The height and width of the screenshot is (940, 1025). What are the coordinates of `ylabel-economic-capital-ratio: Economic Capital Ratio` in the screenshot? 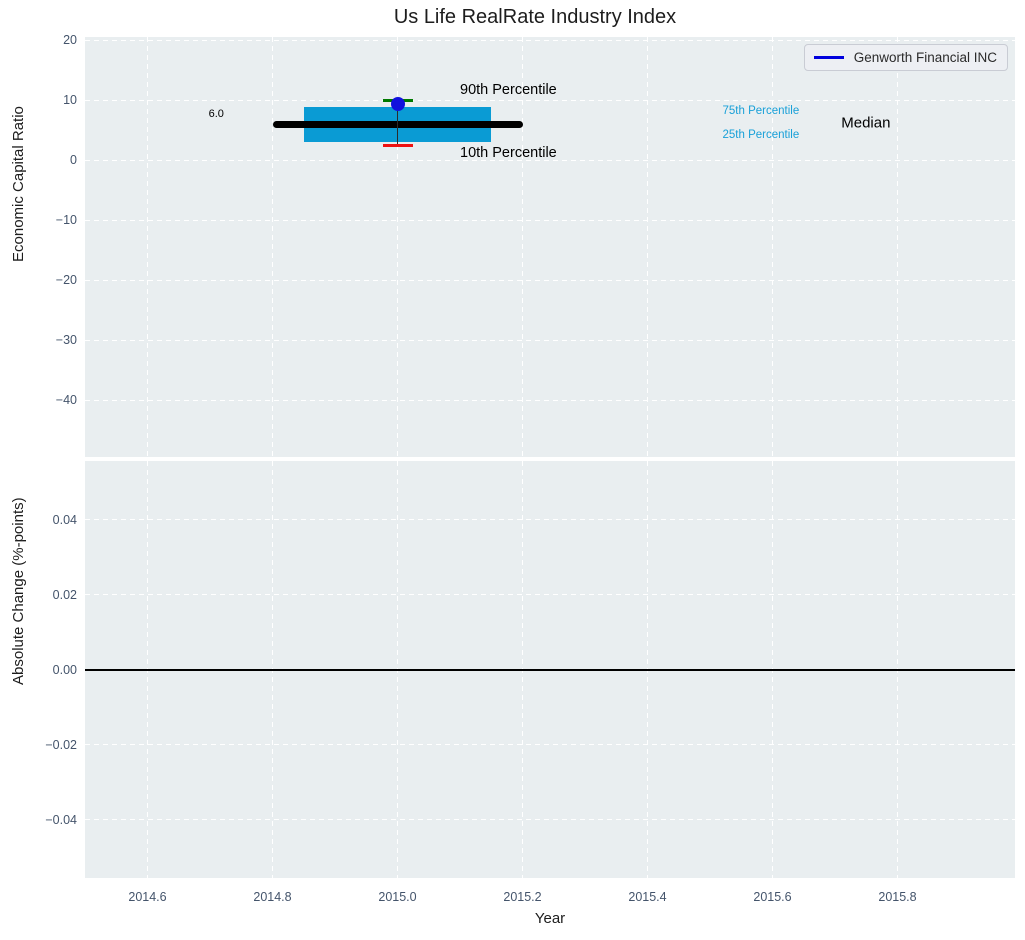 It's located at (18, 184).